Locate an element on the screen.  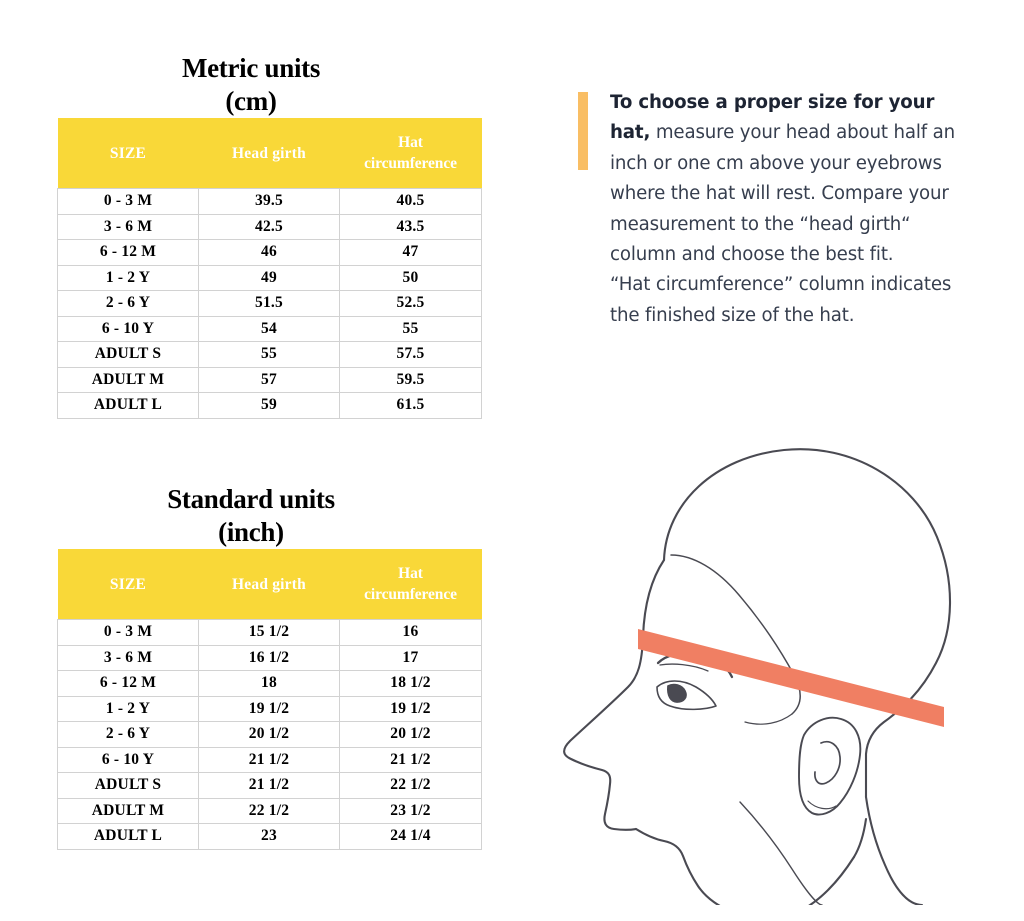
cell-hat-circumference: 40.5 is located at coordinates (410, 201).